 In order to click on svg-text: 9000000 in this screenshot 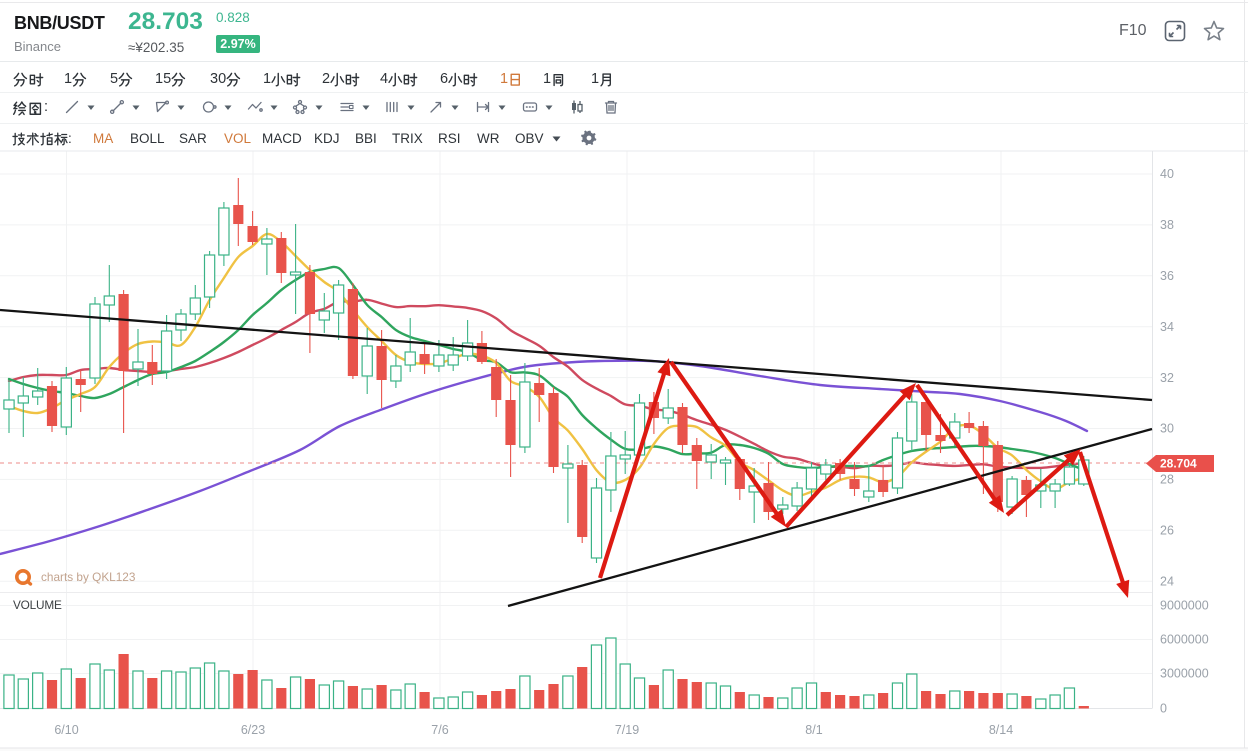, I will do `click(1184, 606)`.